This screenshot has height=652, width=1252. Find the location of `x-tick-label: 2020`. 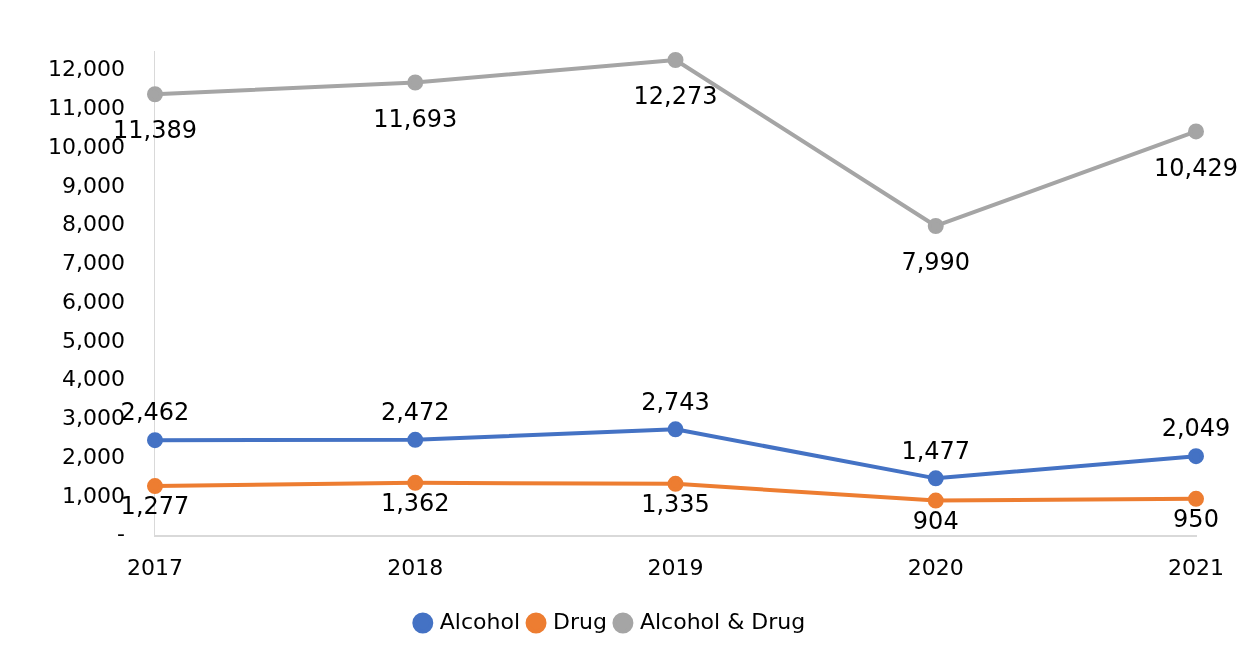

x-tick-label: 2020 is located at coordinates (935, 567).